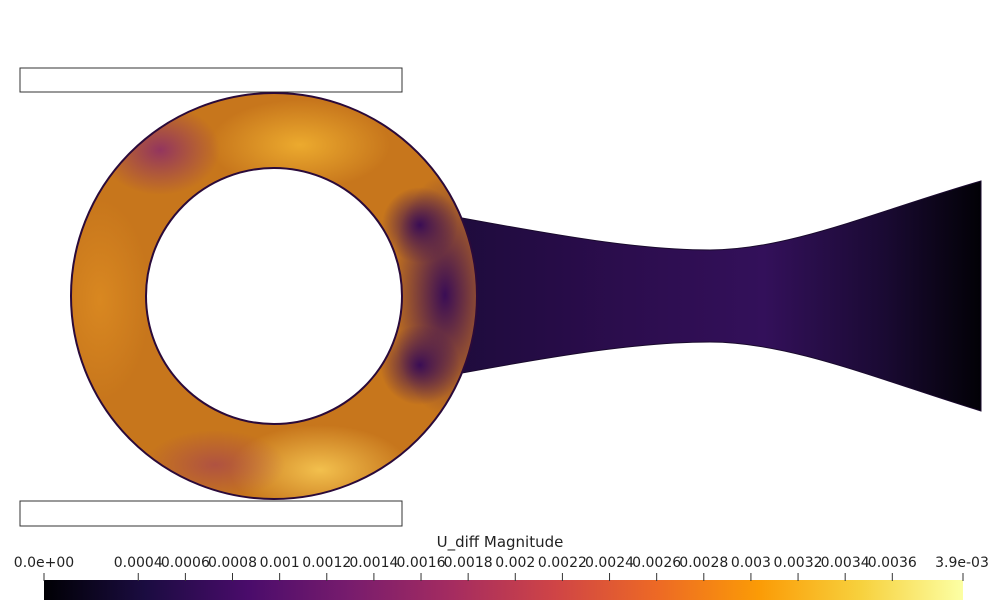  What do you see at coordinates (750, 563) in the screenshot?
I see `colorbar-tick-label: 0.003` at bounding box center [750, 563].